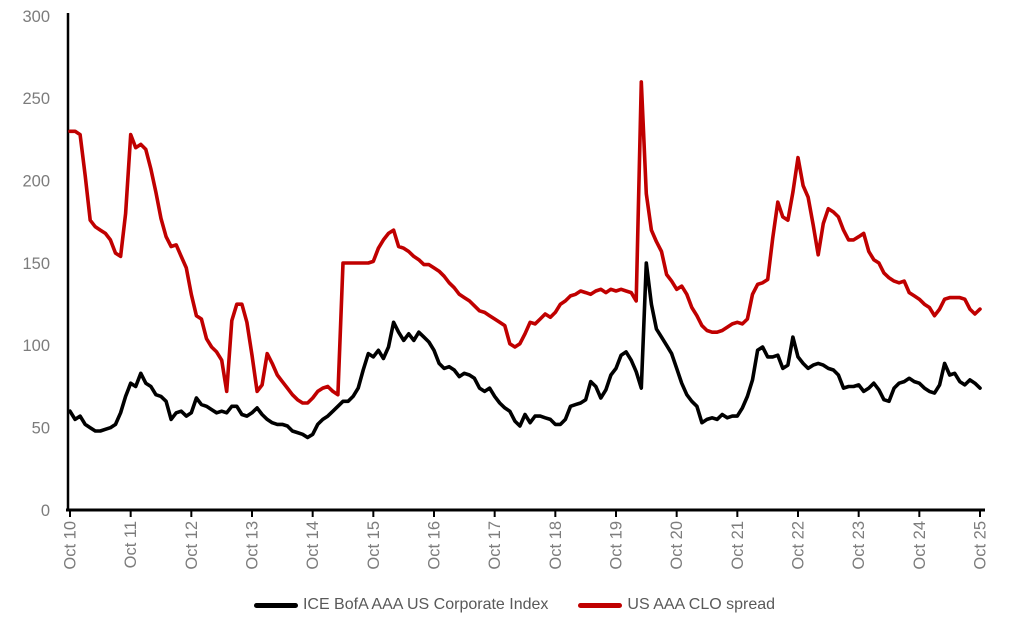 This screenshot has height=623, width=1029. What do you see at coordinates (600, 605) in the screenshot?
I see `red-line-swatch-icon` at bounding box center [600, 605].